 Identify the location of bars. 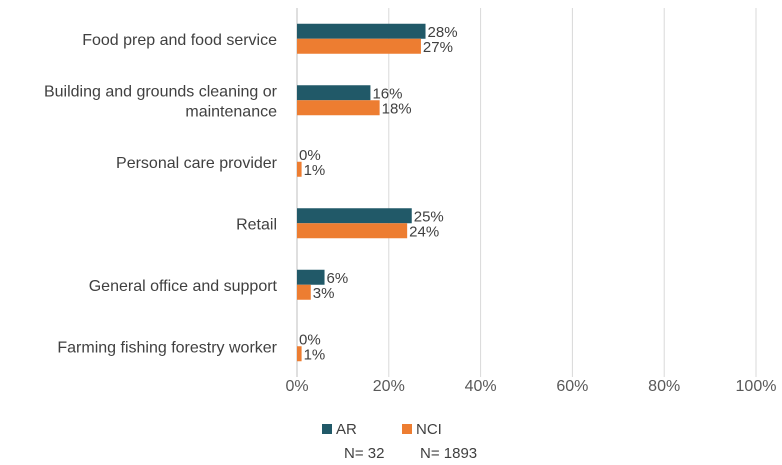
(361, 192).